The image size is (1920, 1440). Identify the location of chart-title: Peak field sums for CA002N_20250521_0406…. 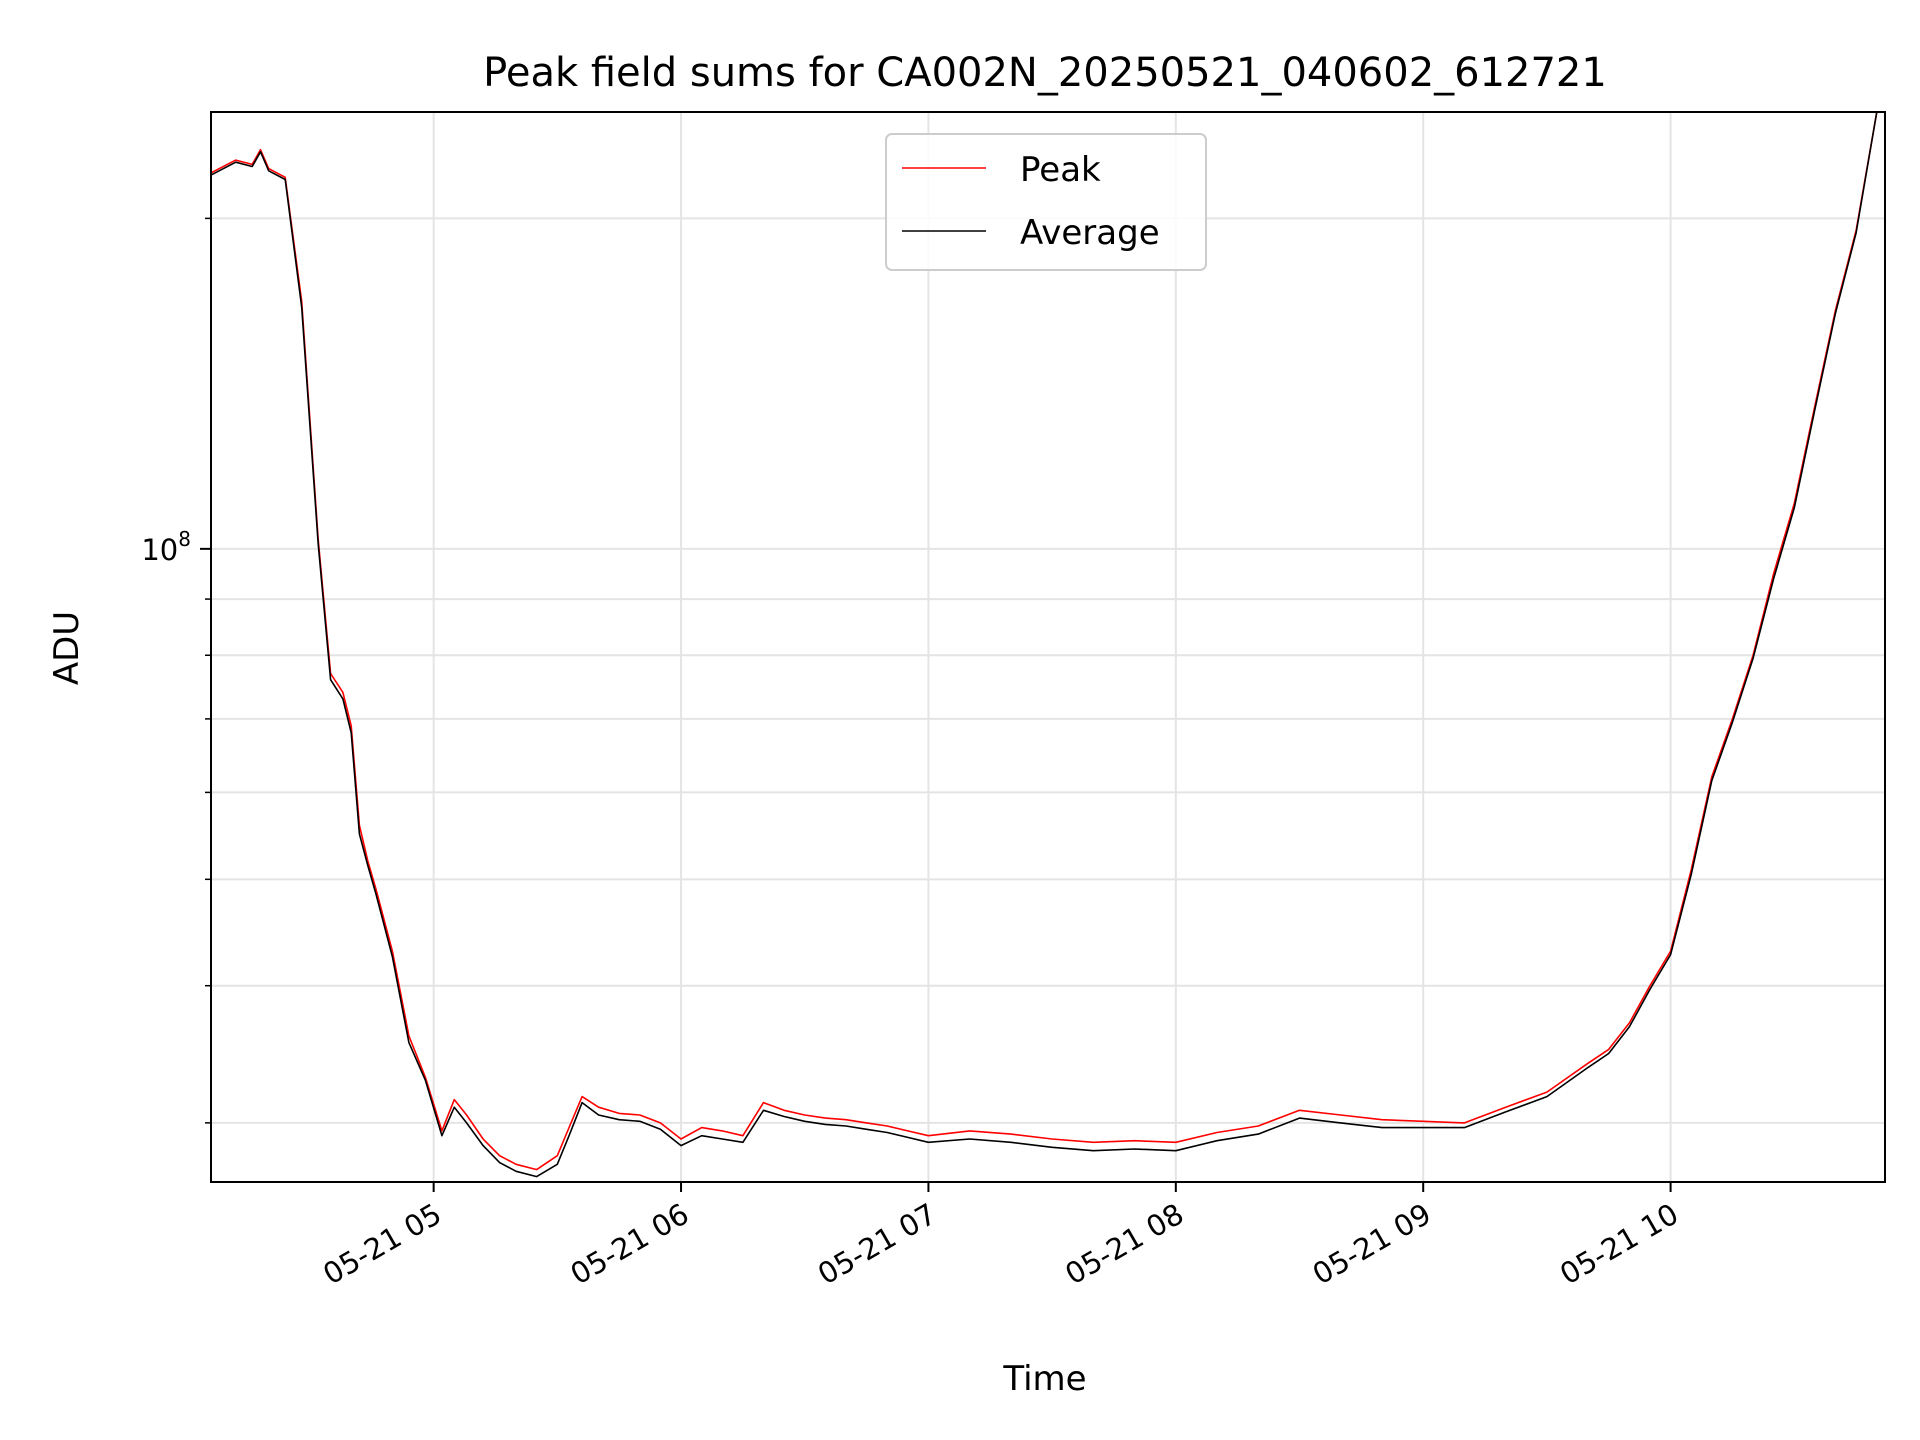
(1045, 73).